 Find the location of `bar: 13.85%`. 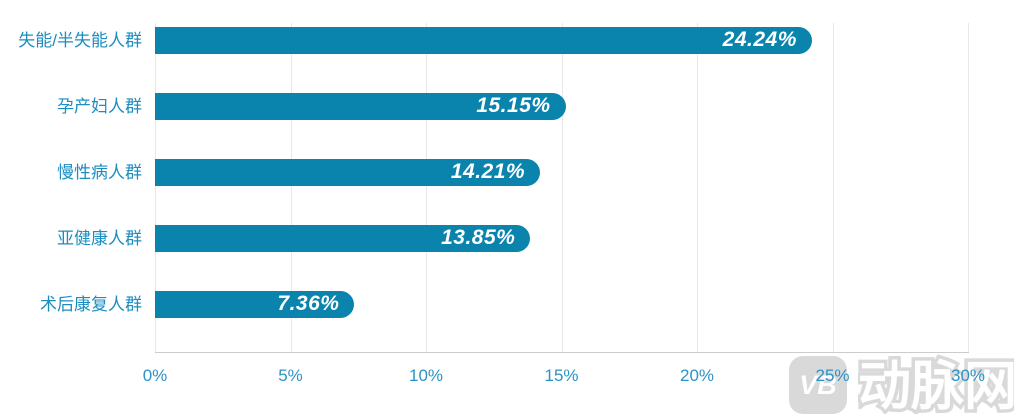

bar: 13.85% is located at coordinates (343, 238).